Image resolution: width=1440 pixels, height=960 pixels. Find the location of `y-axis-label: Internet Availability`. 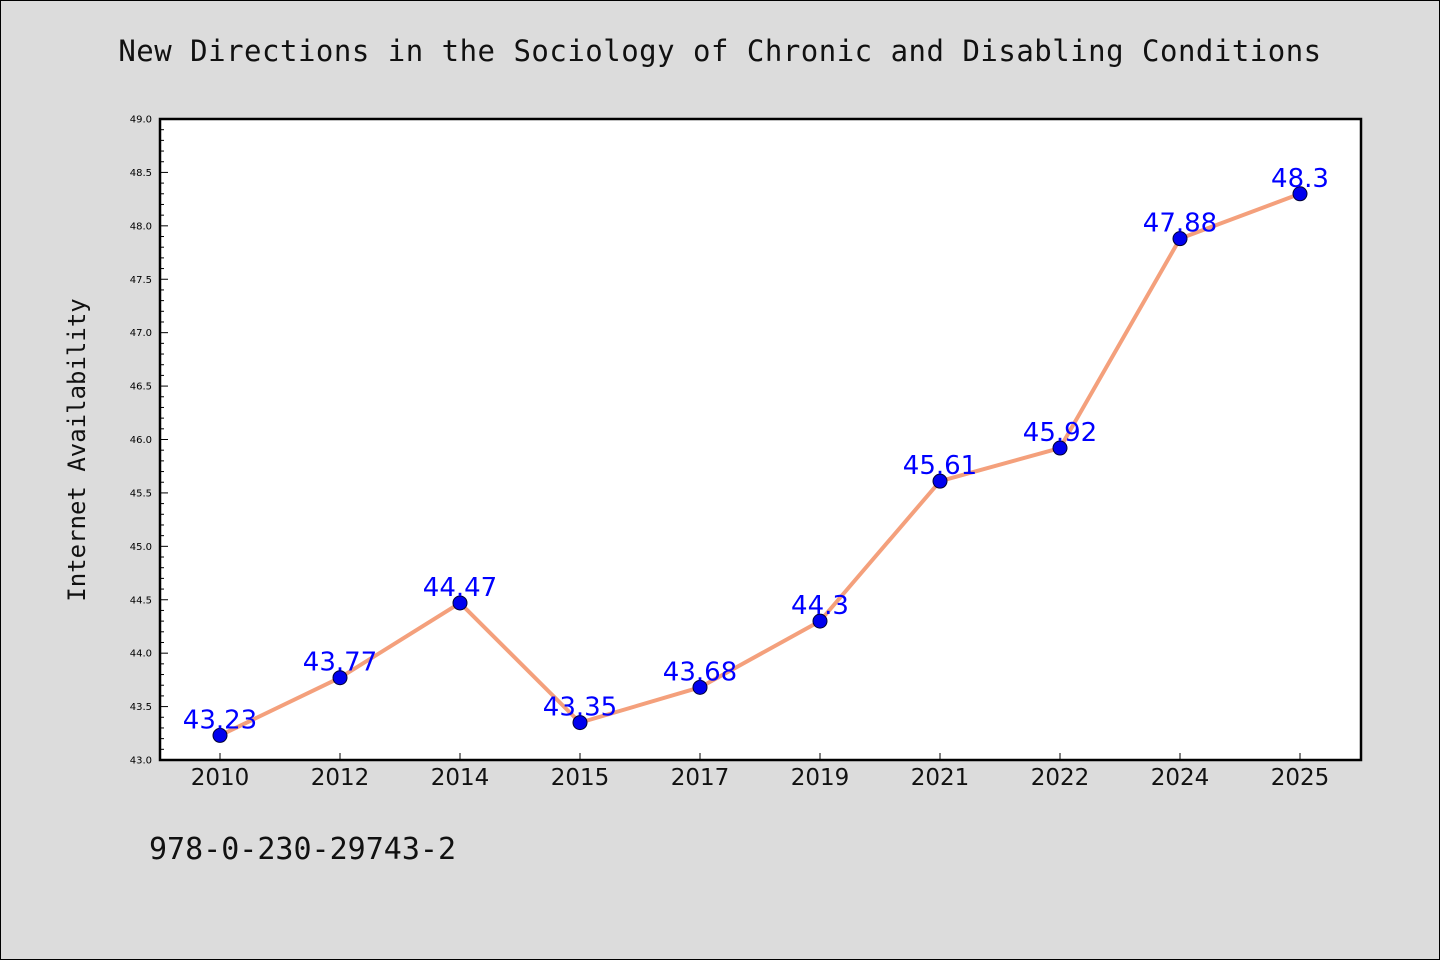

y-axis-label: Internet Availability is located at coordinates (77, 449).